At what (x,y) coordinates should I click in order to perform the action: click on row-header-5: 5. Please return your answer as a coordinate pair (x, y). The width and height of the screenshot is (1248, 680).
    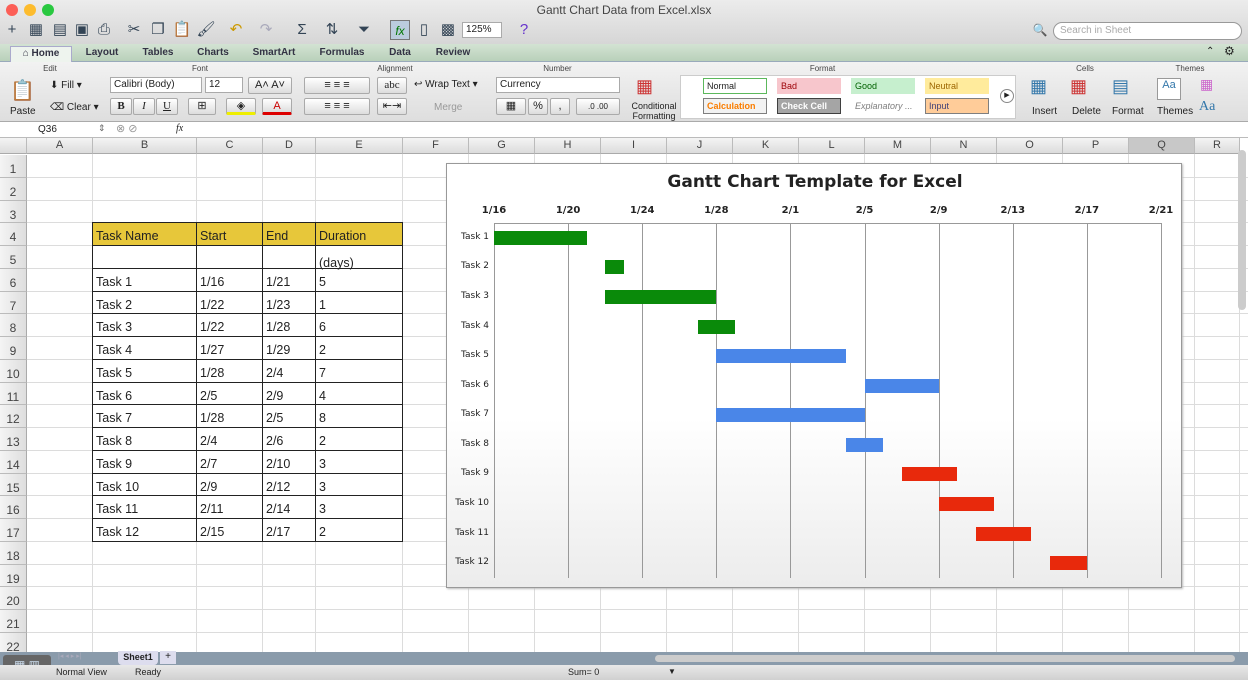
    Looking at the image, I should click on (13, 257).